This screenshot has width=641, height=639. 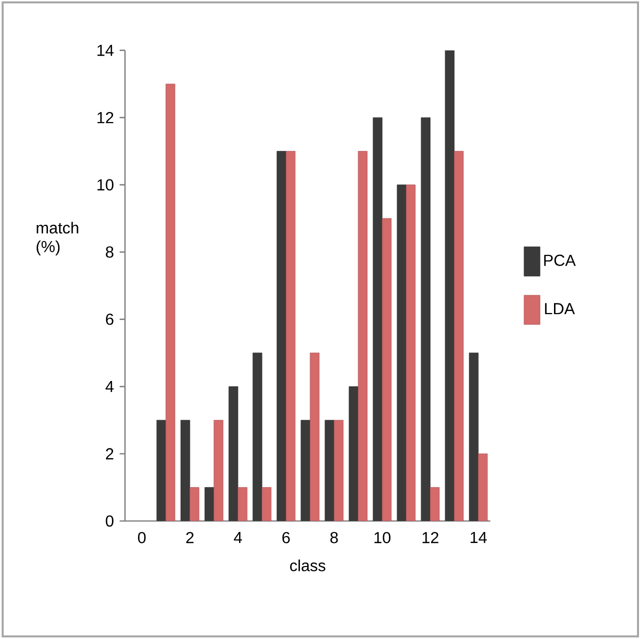 I want to click on x-tick-label: 2, so click(x=190, y=538).